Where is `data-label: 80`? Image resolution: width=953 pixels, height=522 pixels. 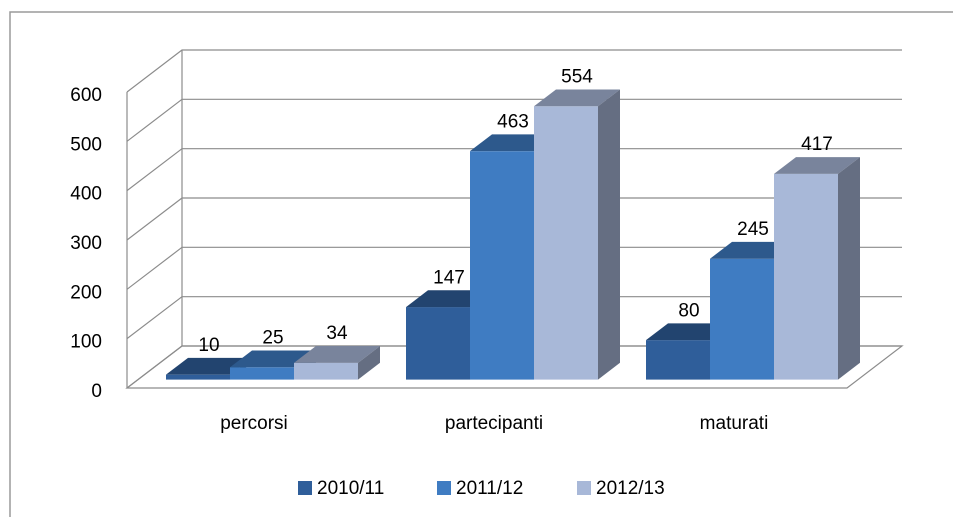 data-label: 80 is located at coordinates (688, 310).